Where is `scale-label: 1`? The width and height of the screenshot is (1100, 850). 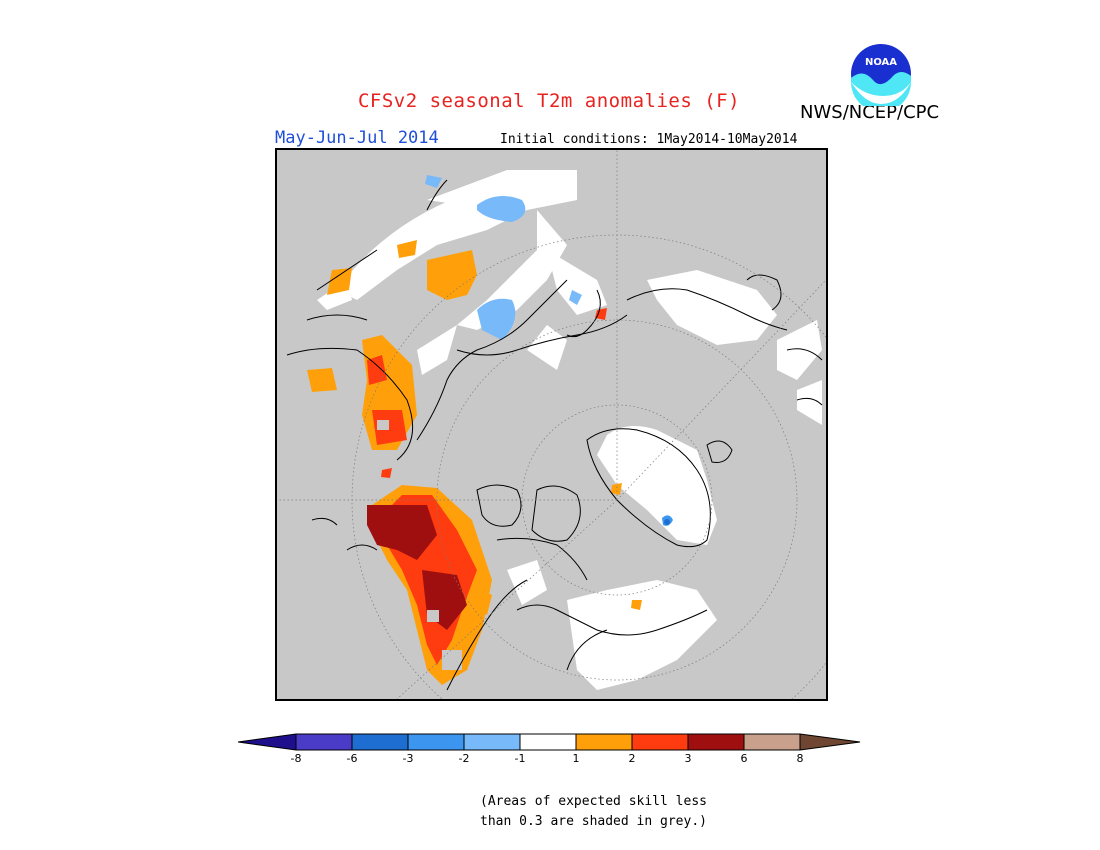 scale-label: 1 is located at coordinates (576, 758).